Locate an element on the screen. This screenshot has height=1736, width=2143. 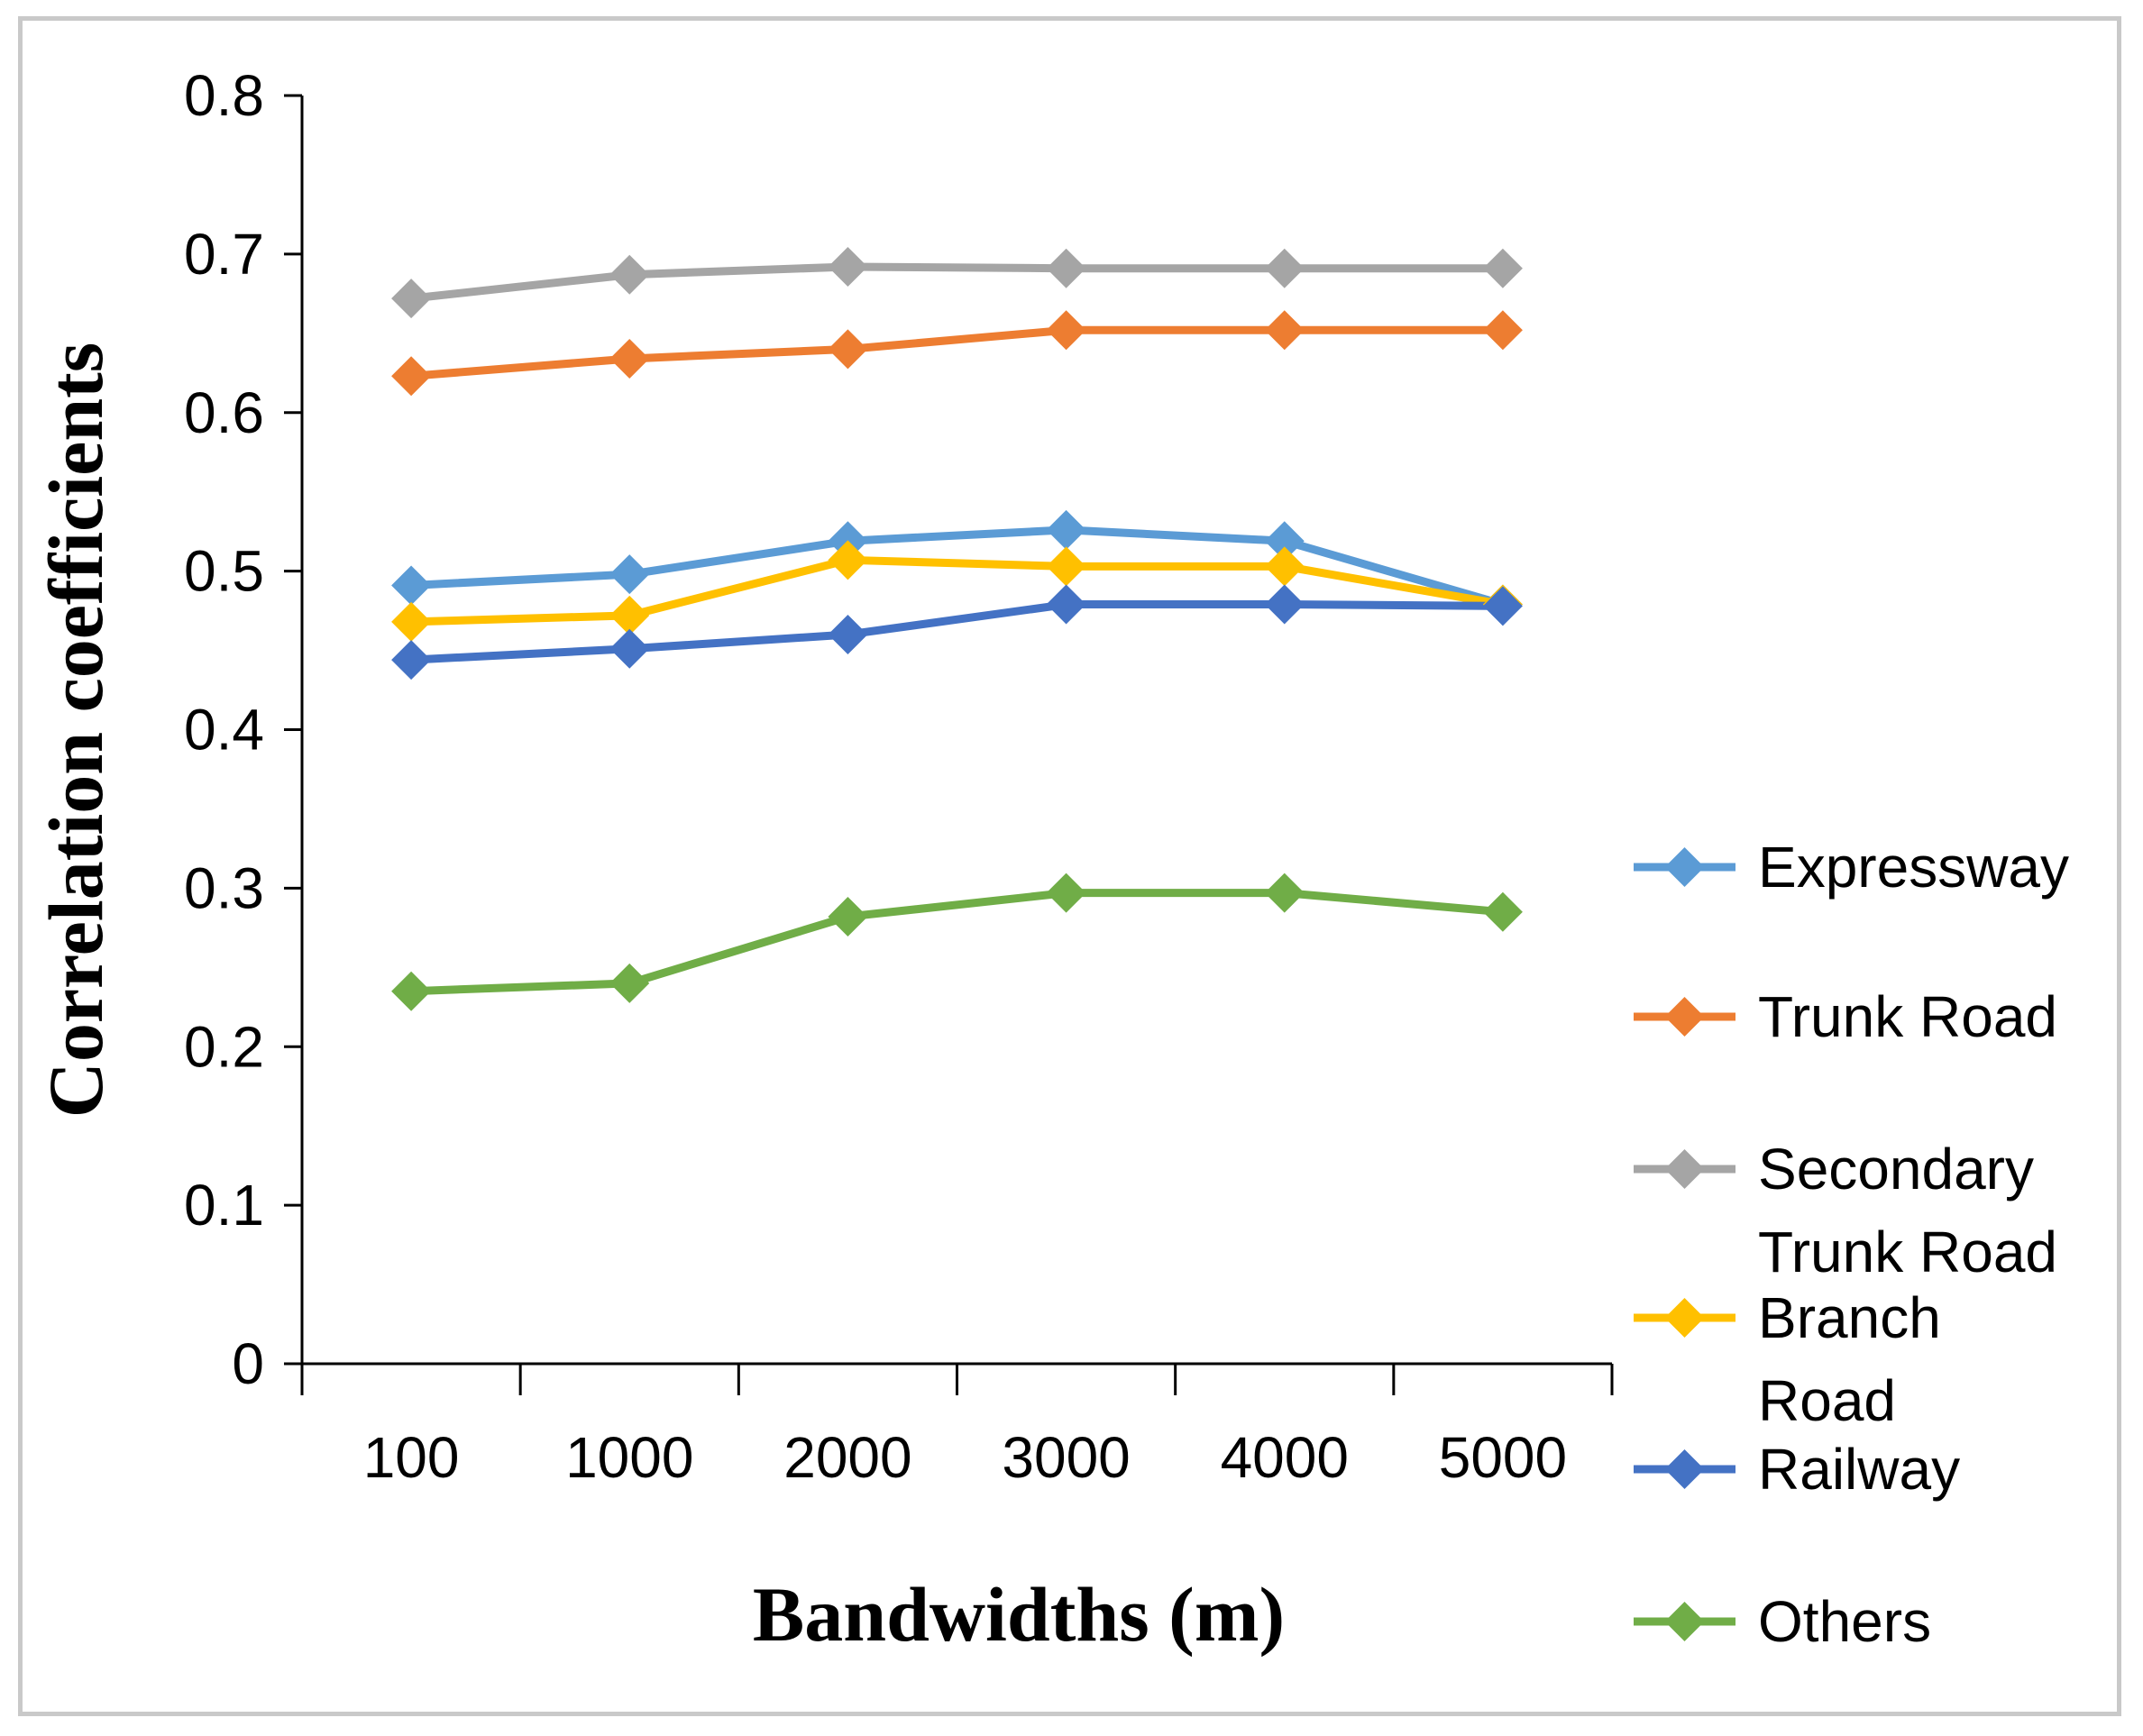
legend-item-expressway: Expressway is located at coordinates (1851, 867).